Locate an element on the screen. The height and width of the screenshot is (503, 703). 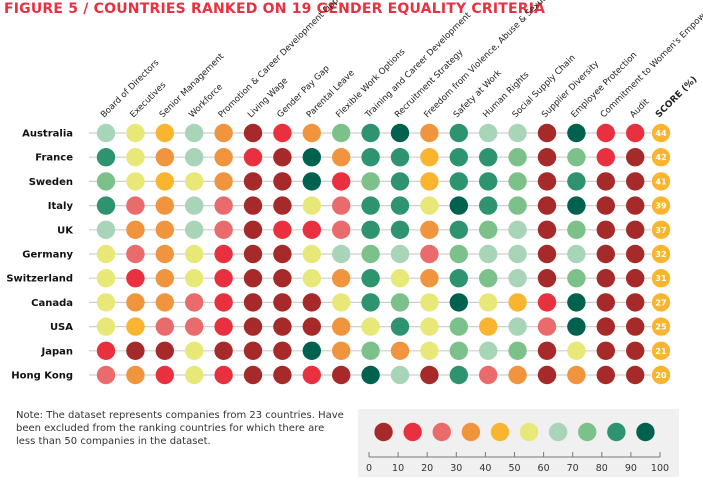
criterion-label-training-and-career-development: Training and Career Development is located at coordinates (418, 65).